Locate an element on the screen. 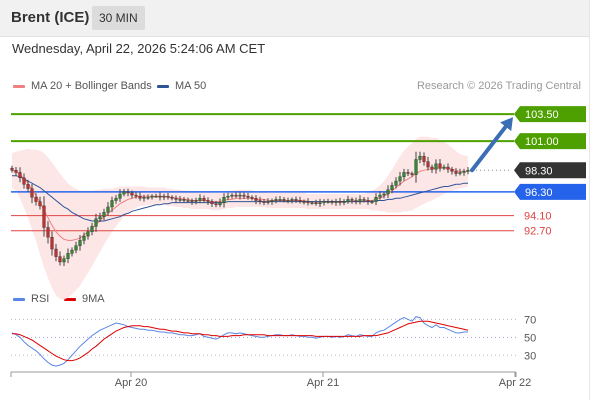  ma50-line is located at coordinates (240, 198).